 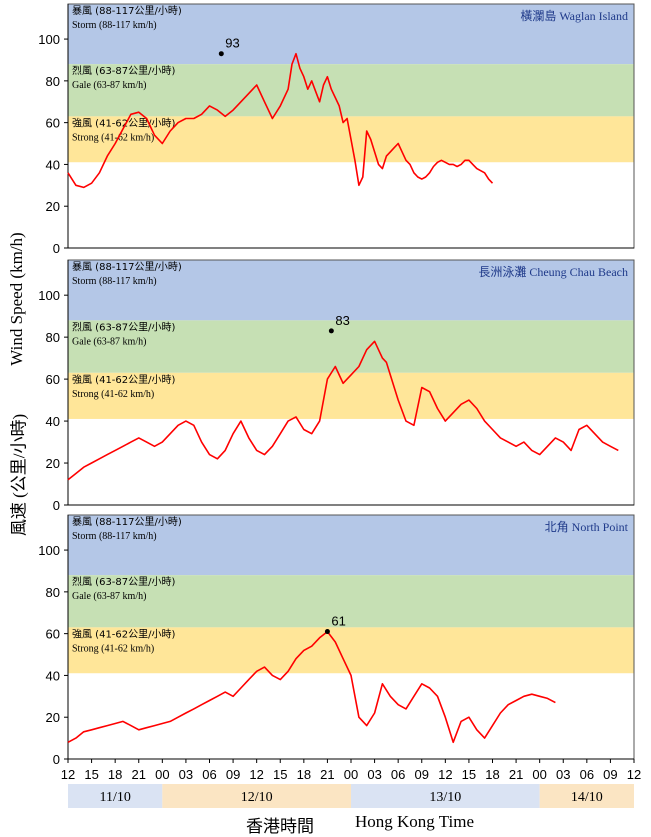 What do you see at coordinates (56, 248) in the screenshot?
I see `y-tick-label-0-0: 0` at bounding box center [56, 248].